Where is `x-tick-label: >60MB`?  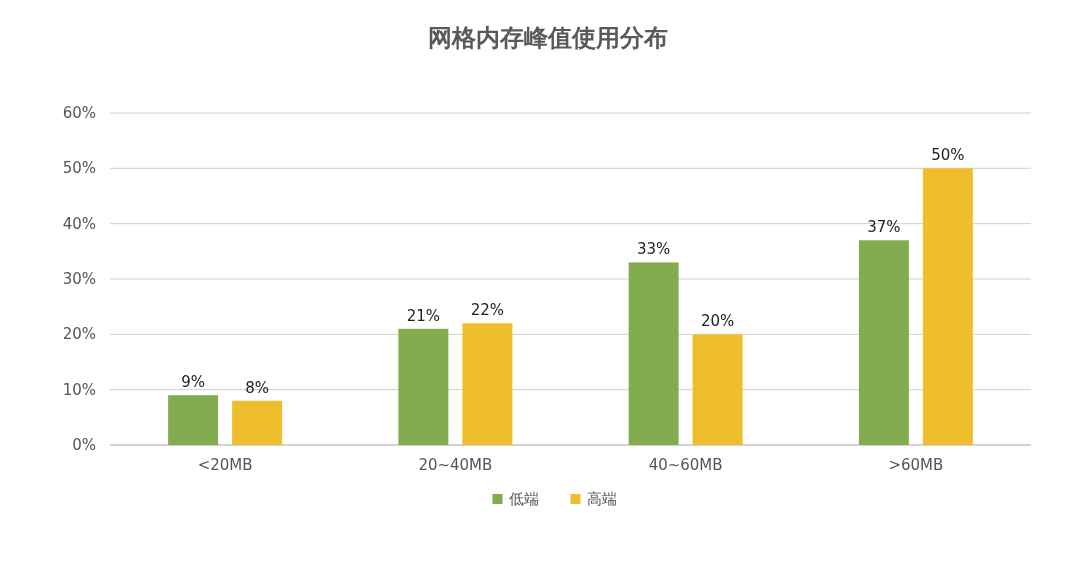
x-tick-label: >60MB is located at coordinates (916, 465).